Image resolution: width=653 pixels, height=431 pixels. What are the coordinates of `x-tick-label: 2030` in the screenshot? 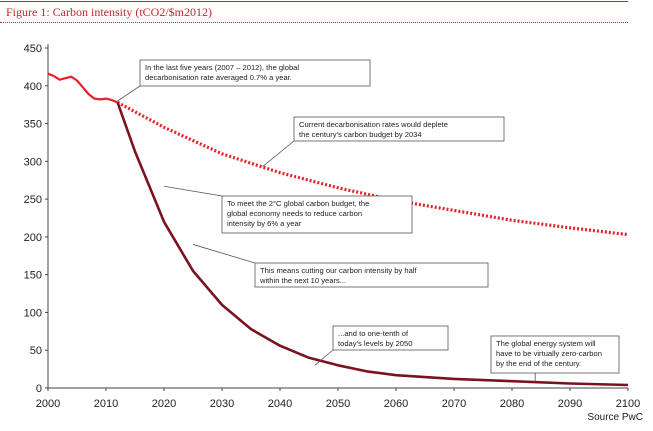 It's located at (222, 404).